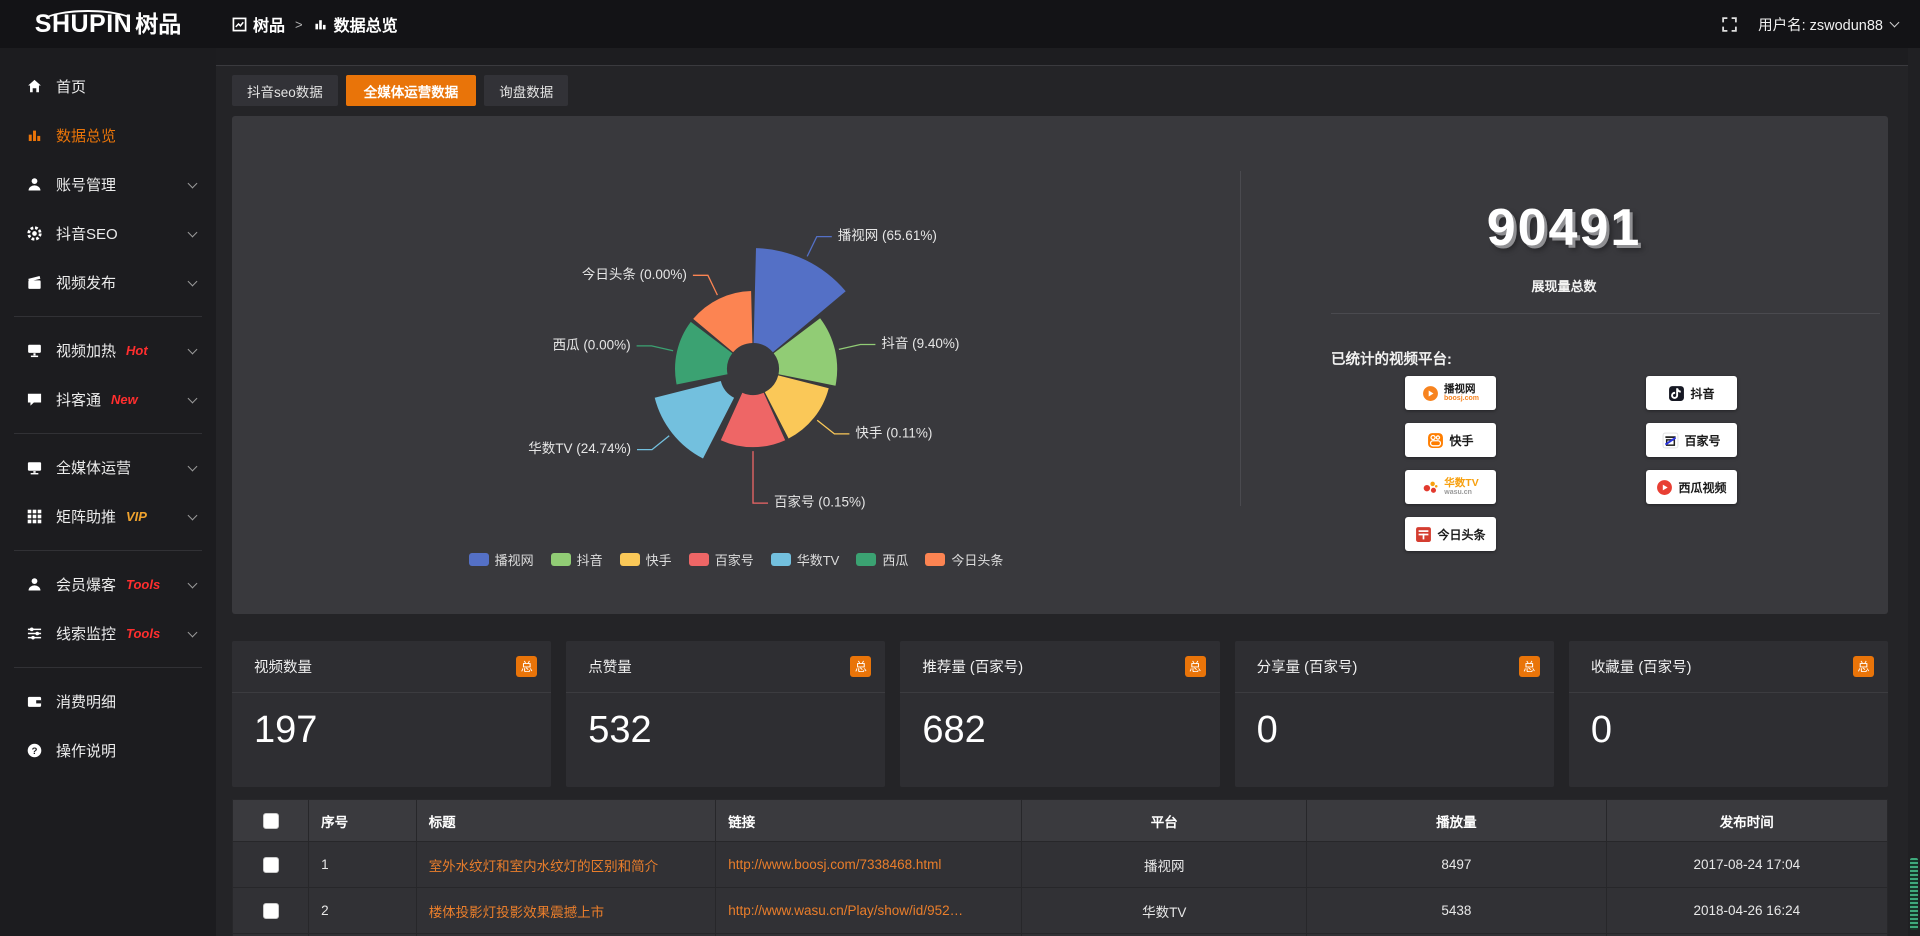 The image size is (1920, 936). I want to click on breadcrumb-item-root: 树品, so click(258, 24).